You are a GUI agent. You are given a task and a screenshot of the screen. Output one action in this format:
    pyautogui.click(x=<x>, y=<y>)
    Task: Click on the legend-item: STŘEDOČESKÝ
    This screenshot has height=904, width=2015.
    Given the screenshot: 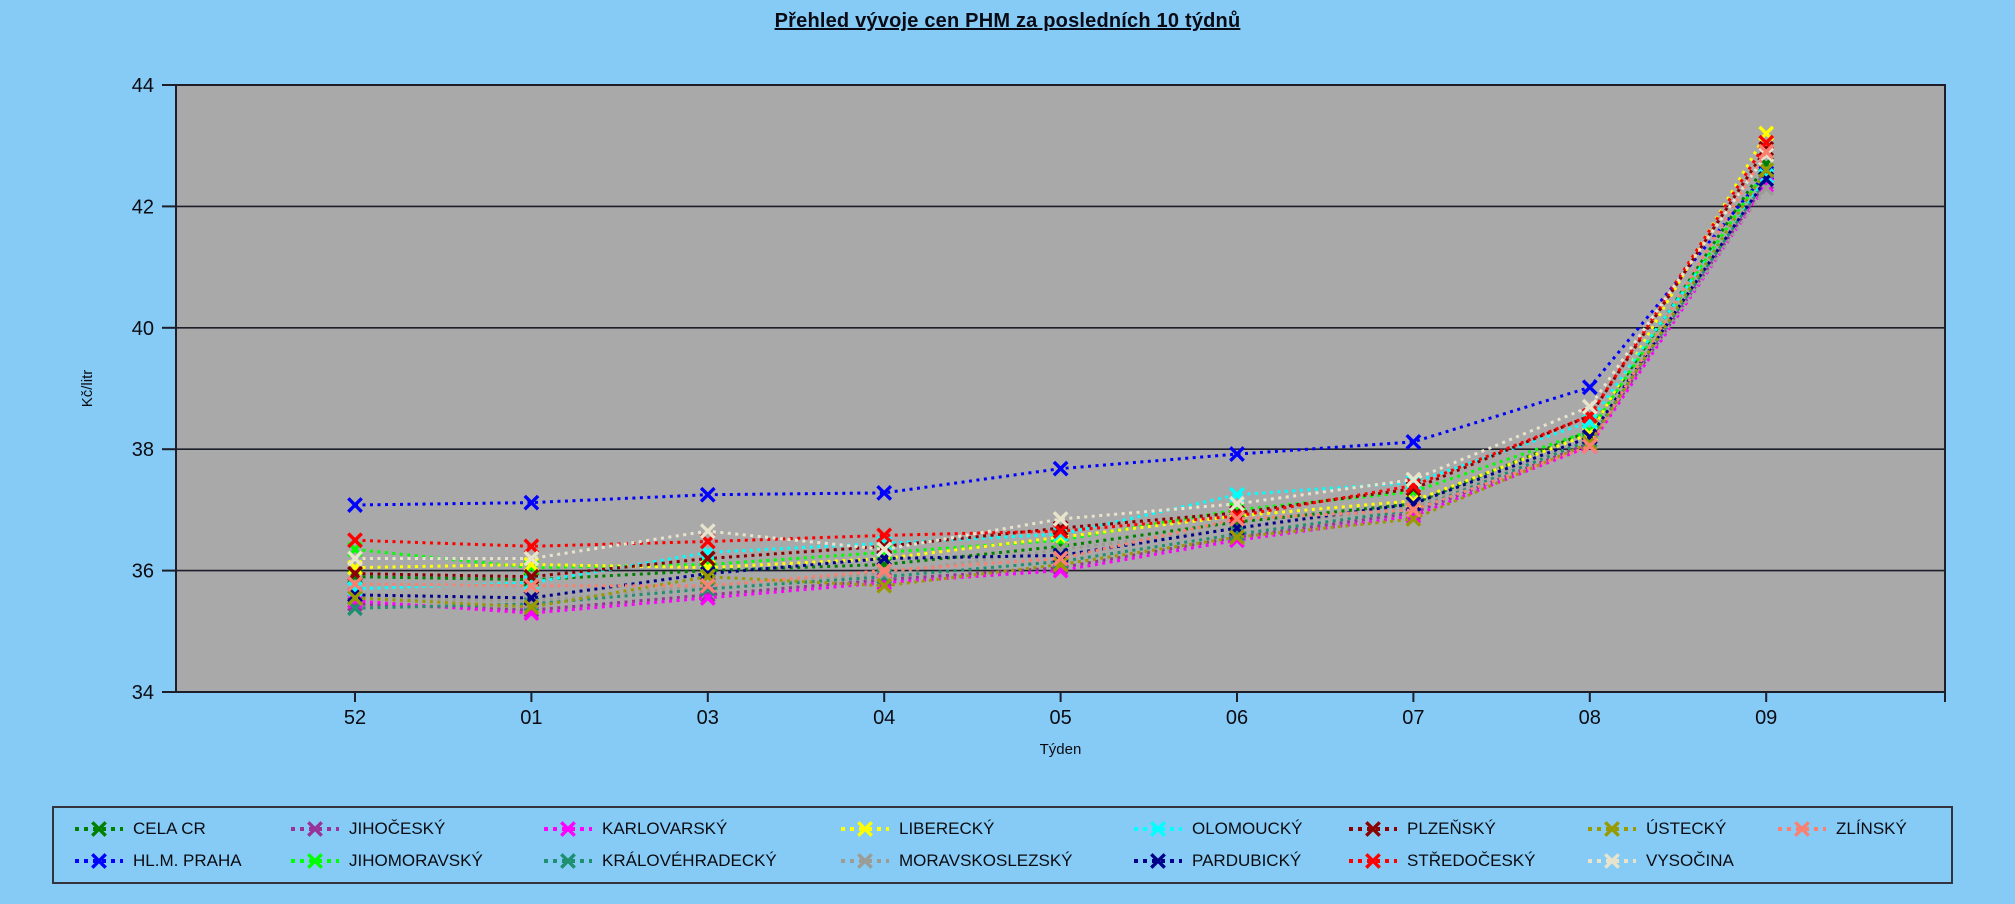 What is the action you would take?
    pyautogui.click(x=1441, y=861)
    